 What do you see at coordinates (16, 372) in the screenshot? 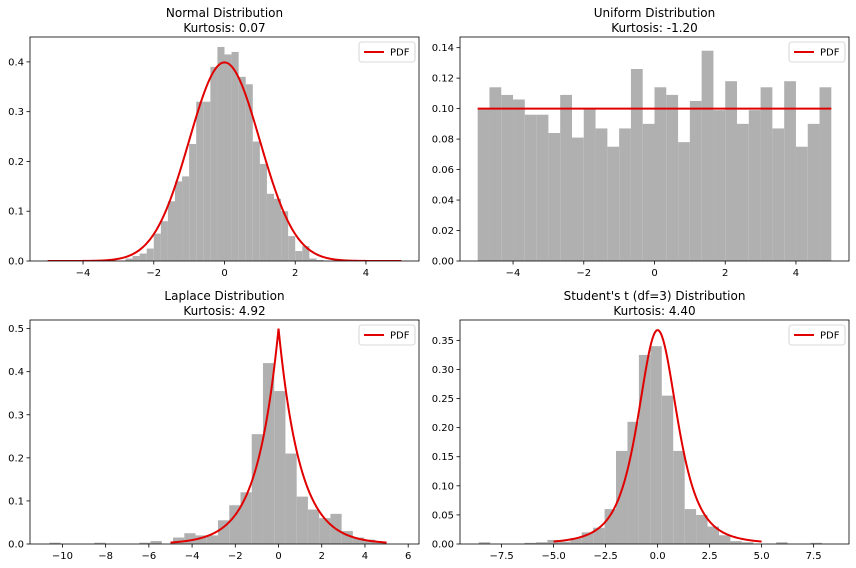
I see `y-tick-label: 0.4` at bounding box center [16, 372].